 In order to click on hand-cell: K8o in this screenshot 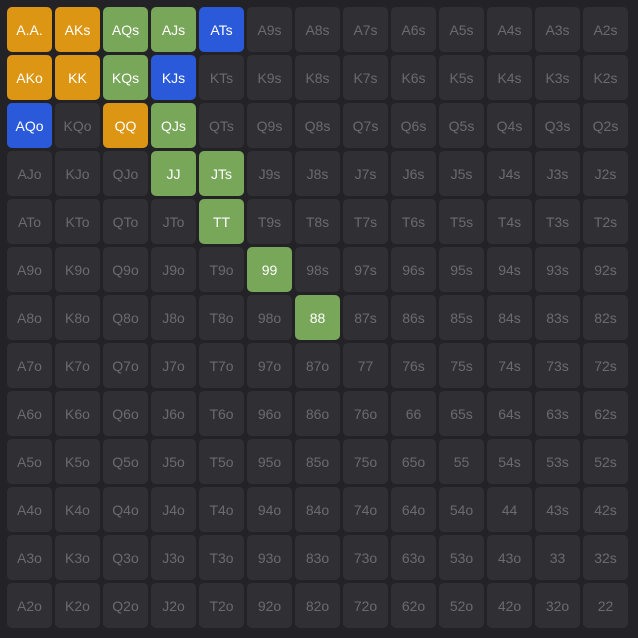, I will do `click(77, 317)`.